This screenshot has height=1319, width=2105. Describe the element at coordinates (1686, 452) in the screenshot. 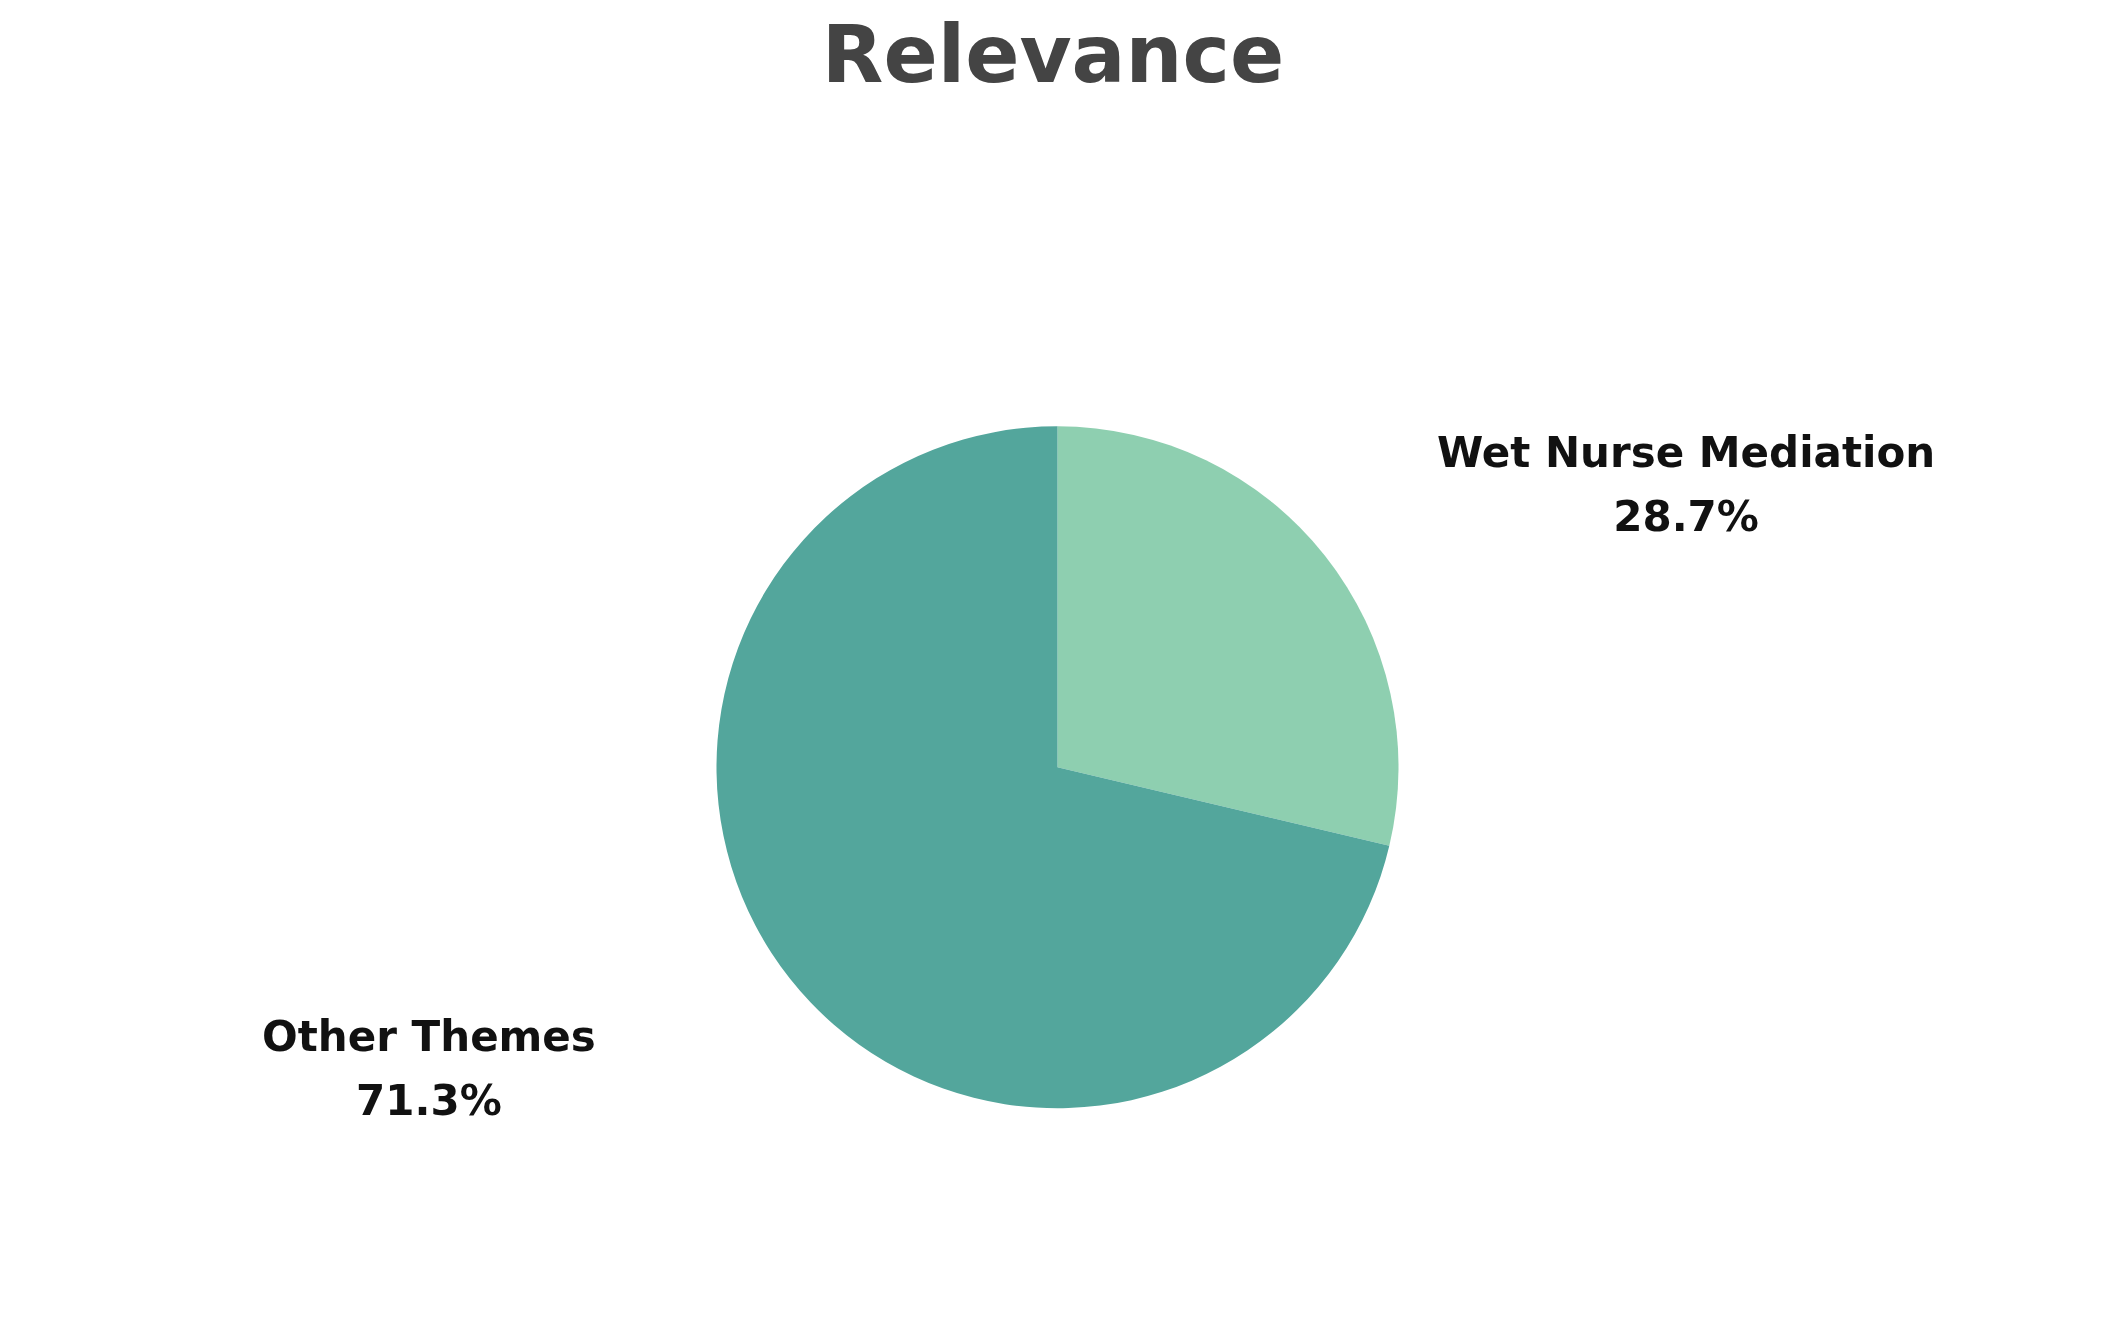

I see `slice-label: Wet Nurse Mediation` at that location.